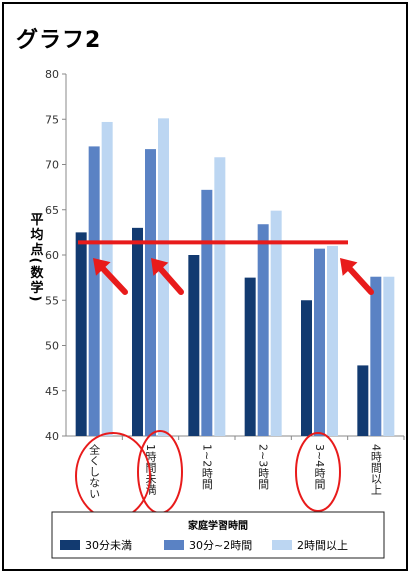 Image resolution: width=414 pixels, height=576 pixels. What do you see at coordinates (52, 436) in the screenshot?
I see `y-tick-label: 40` at bounding box center [52, 436].